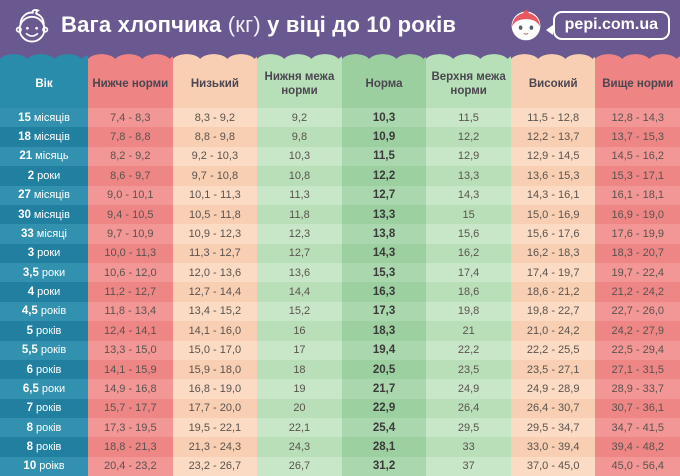 Image resolution: width=680 pixels, height=476 pixels. Describe the element at coordinates (299, 447) in the screenshot. I see `value-cell: 24,3` at that location.